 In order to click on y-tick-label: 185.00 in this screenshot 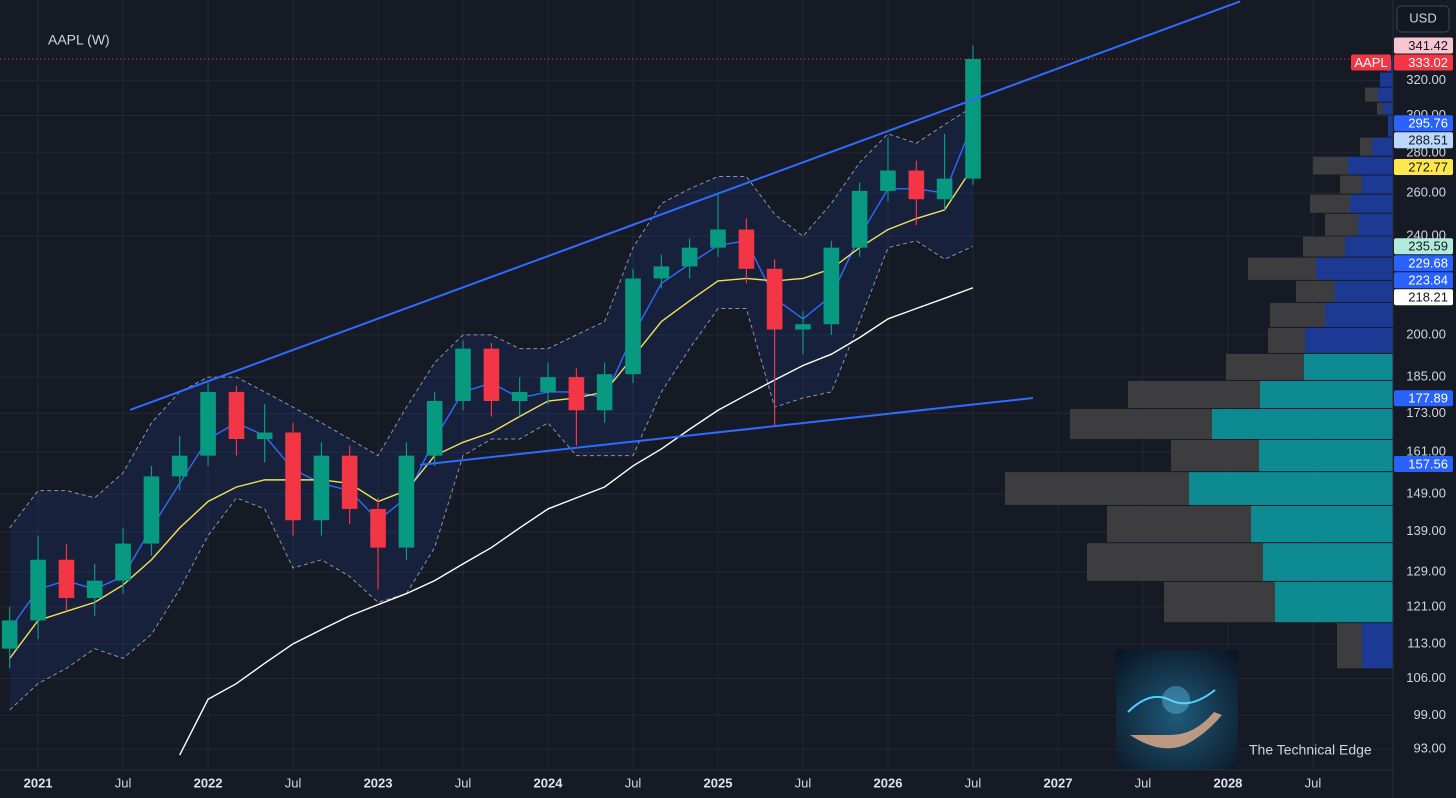, I will do `click(1426, 376)`.